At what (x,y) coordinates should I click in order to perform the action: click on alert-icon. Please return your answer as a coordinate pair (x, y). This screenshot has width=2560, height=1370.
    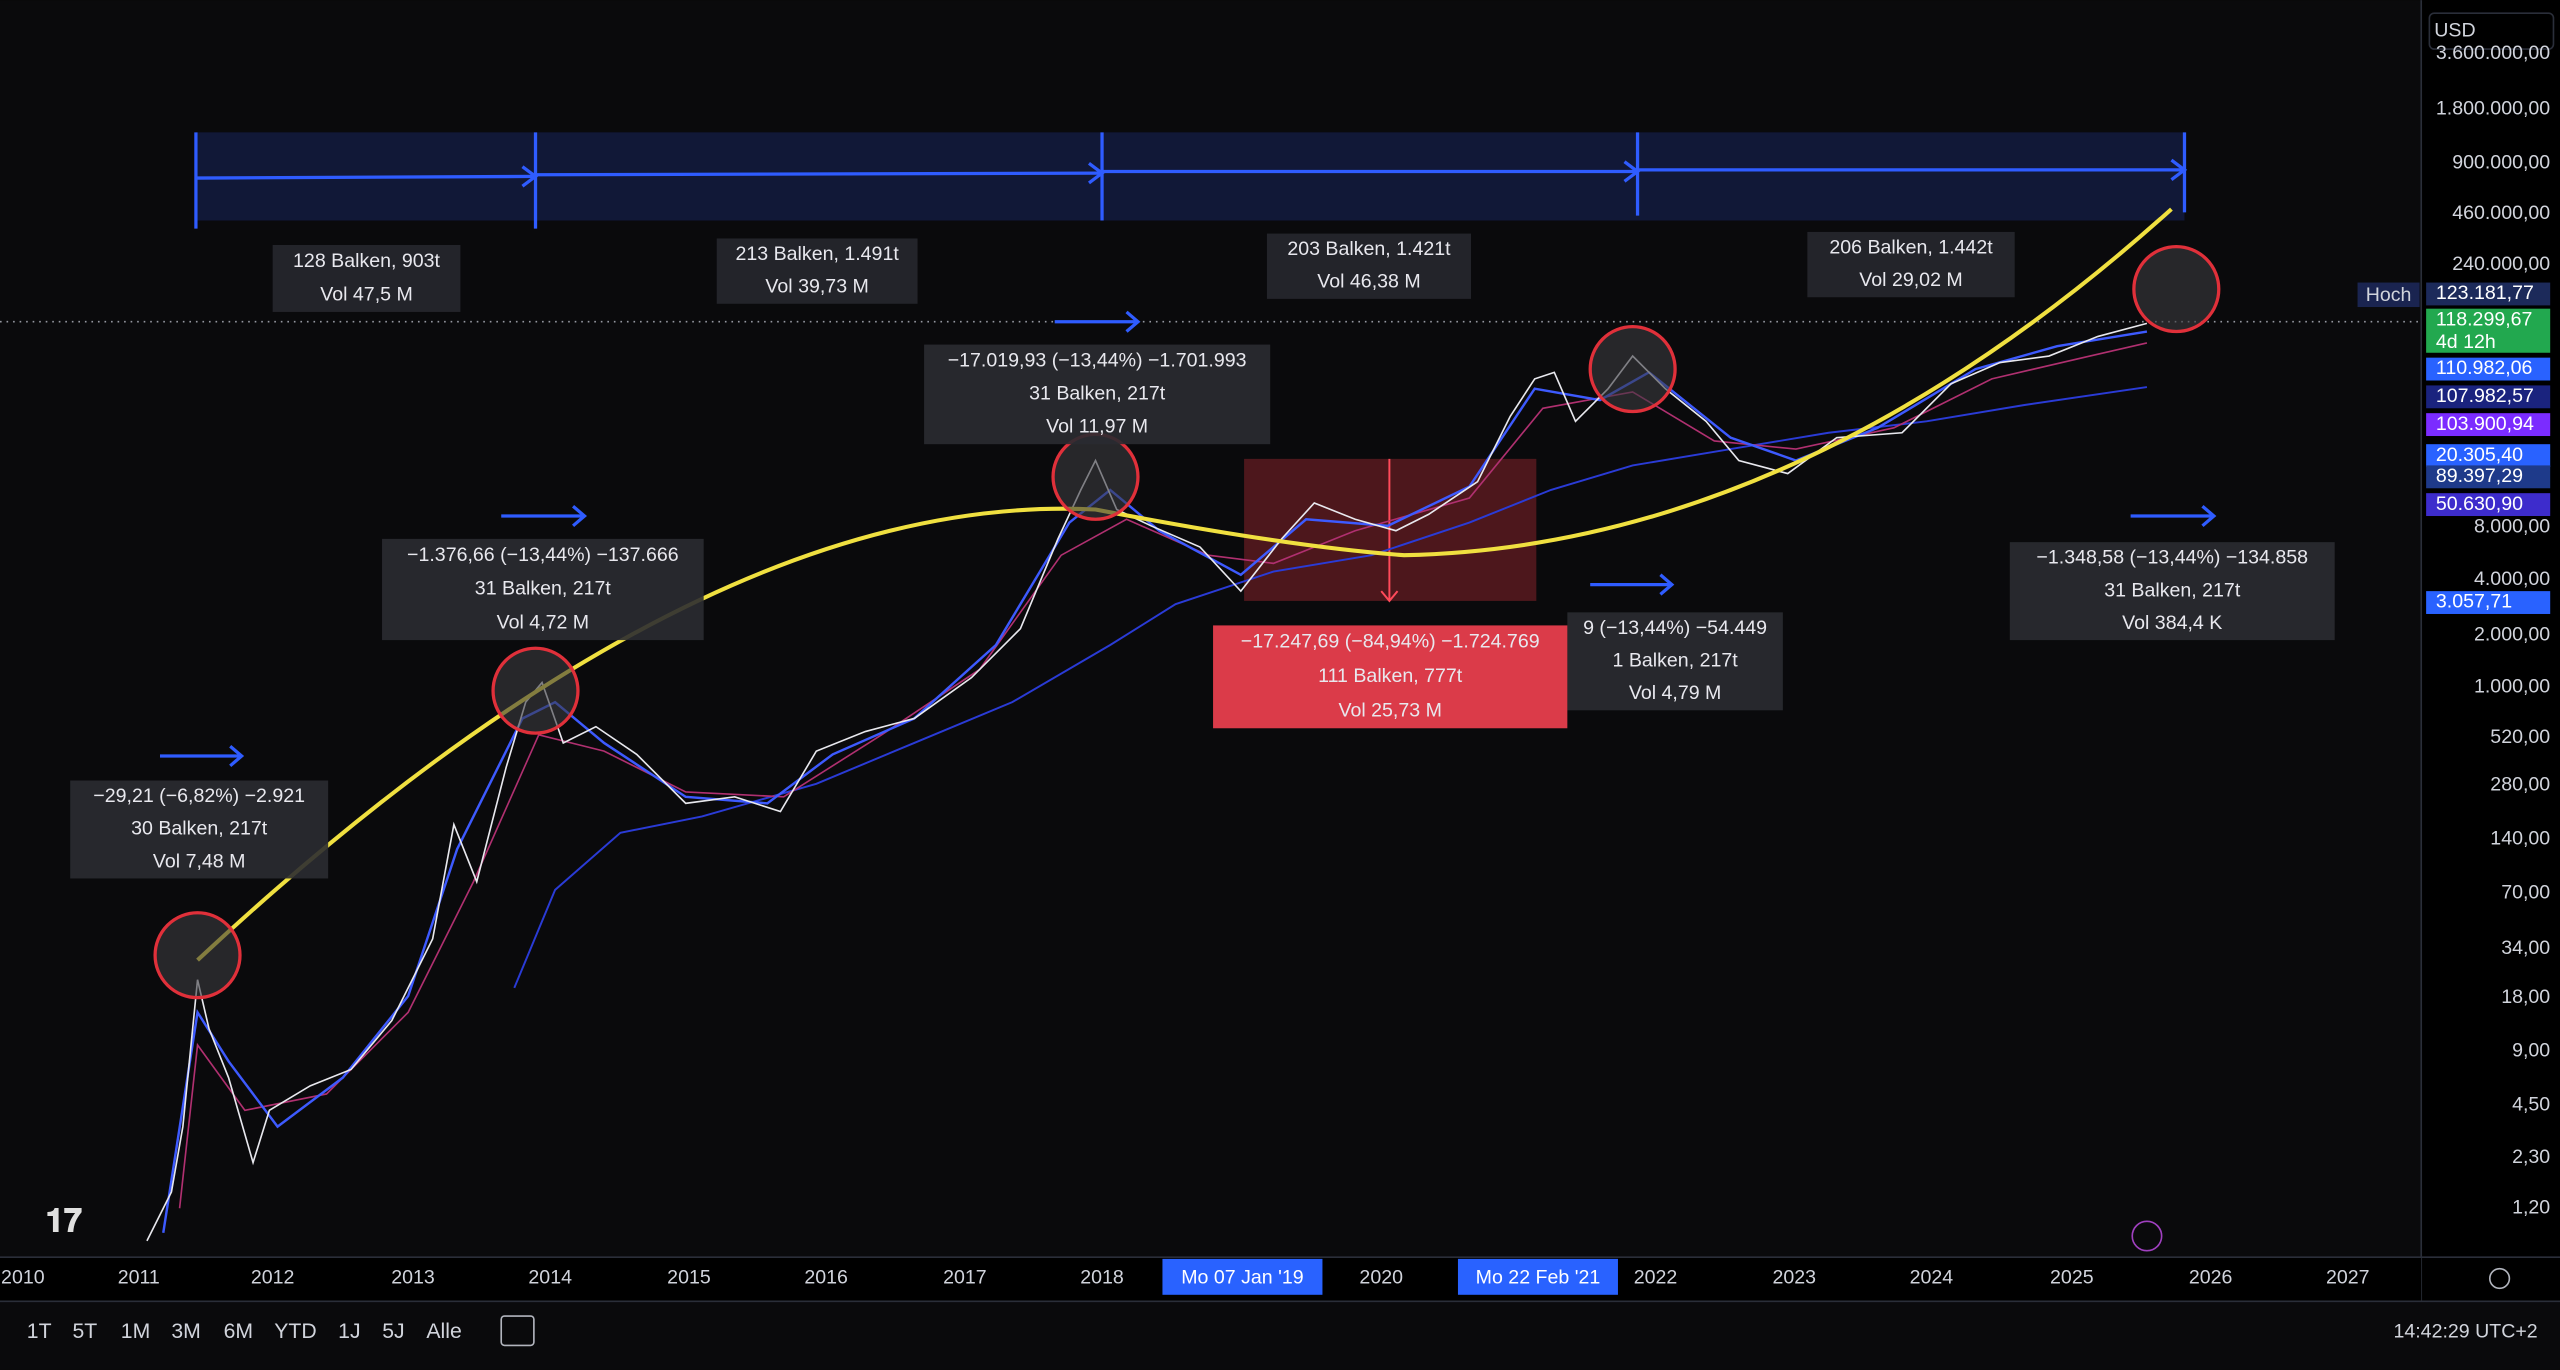
    Looking at the image, I should click on (2147, 1236).